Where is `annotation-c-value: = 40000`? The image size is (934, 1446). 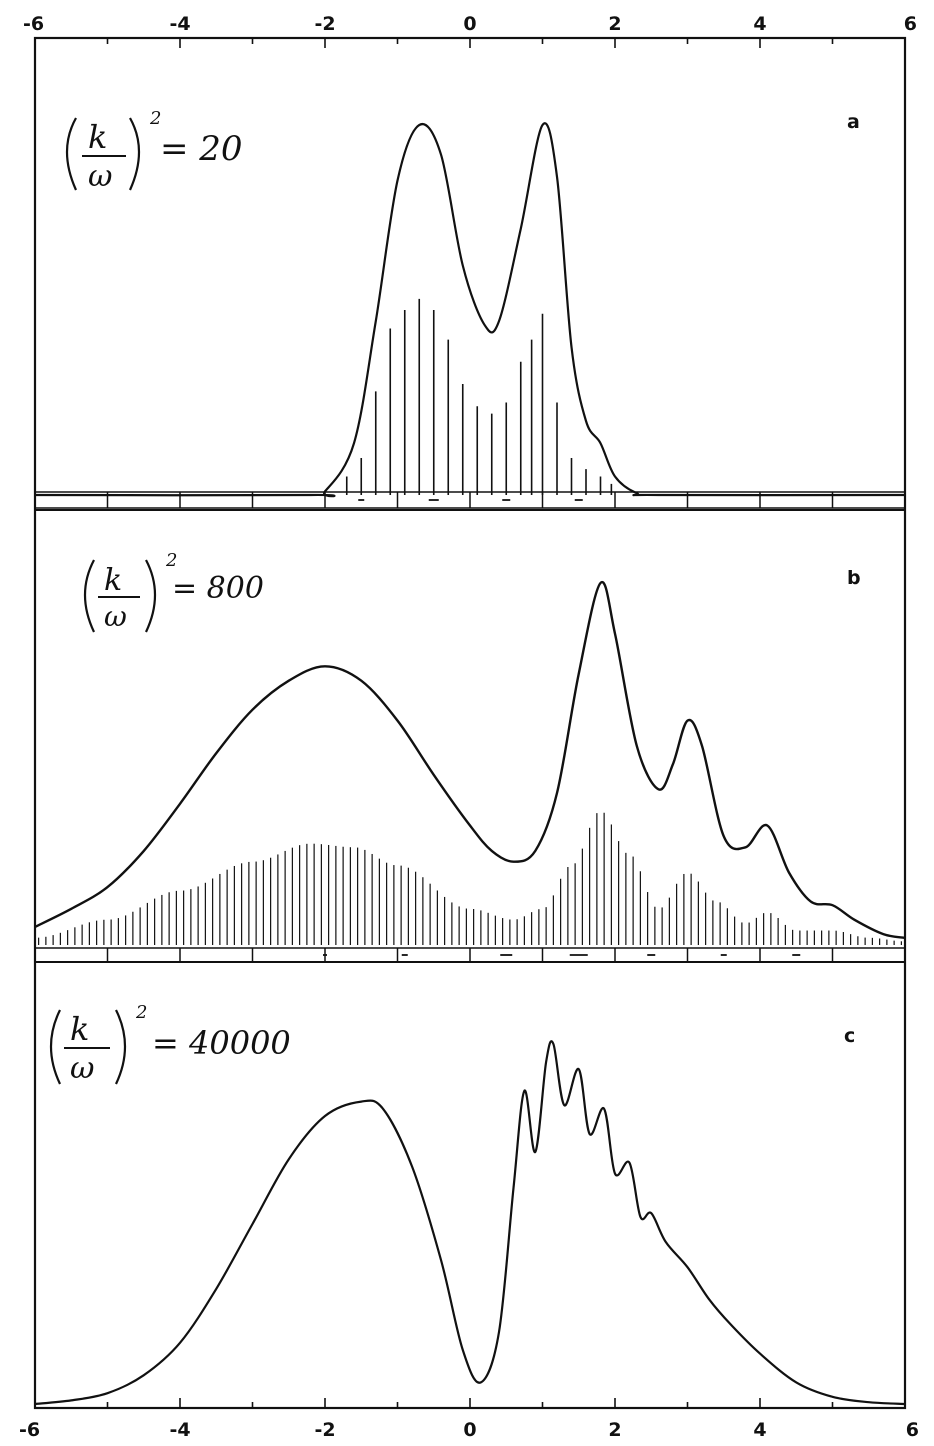
annotation-c-value: = 40000 is located at coordinates (221, 1043).